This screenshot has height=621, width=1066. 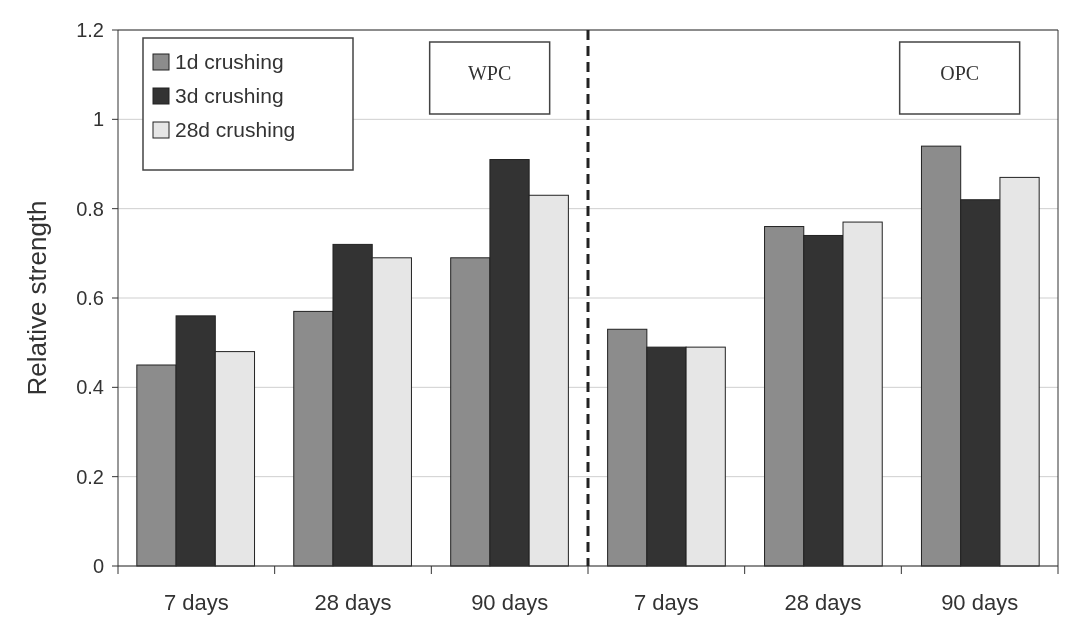 I want to click on y-tick-label: 1, so click(x=98, y=119).